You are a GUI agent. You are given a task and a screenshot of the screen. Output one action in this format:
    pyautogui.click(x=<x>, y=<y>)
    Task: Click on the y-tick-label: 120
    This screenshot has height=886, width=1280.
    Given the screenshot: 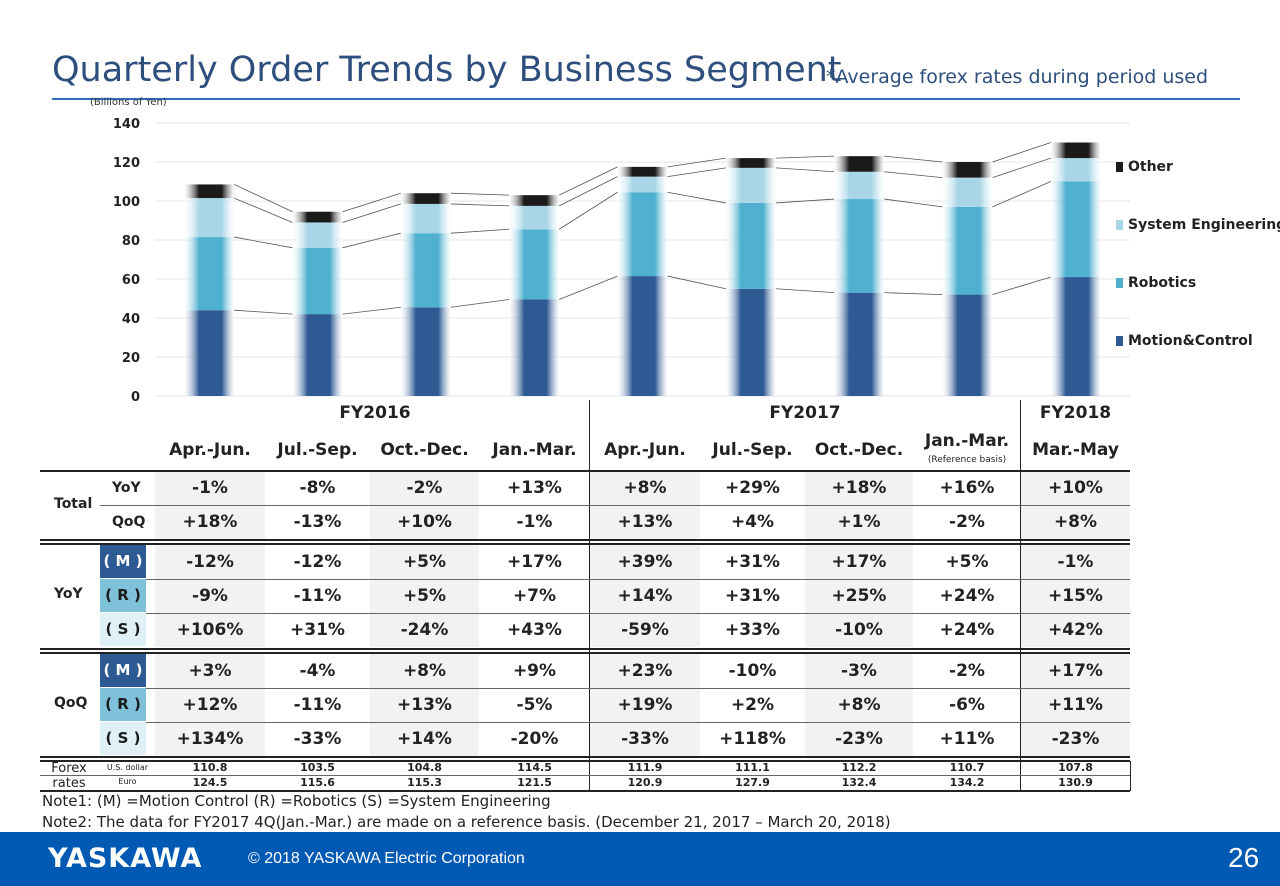 What is the action you would take?
    pyautogui.click(x=126, y=163)
    